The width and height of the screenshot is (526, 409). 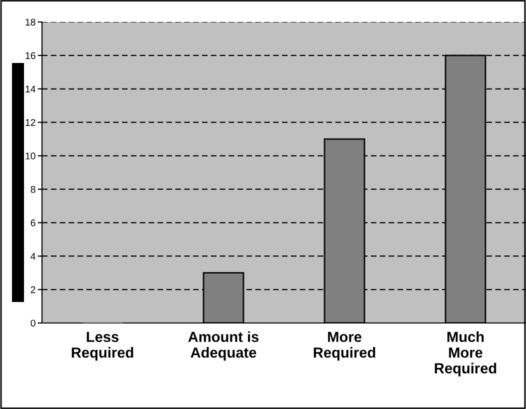 I want to click on y-tick-label: 6, so click(x=33, y=222).